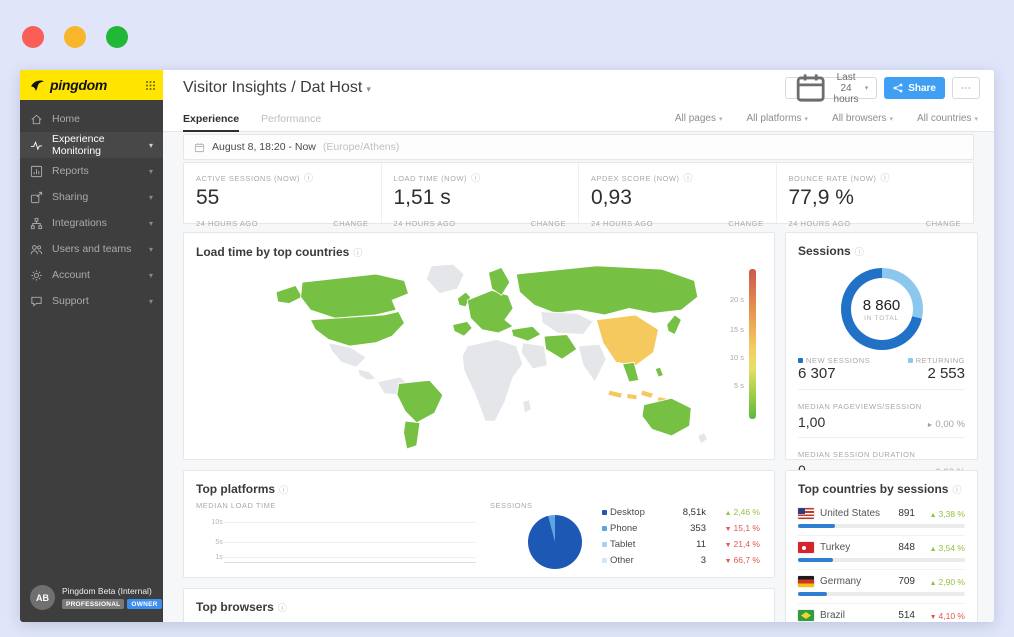  What do you see at coordinates (117, 37) in the screenshot?
I see `maximize-window-button` at bounding box center [117, 37].